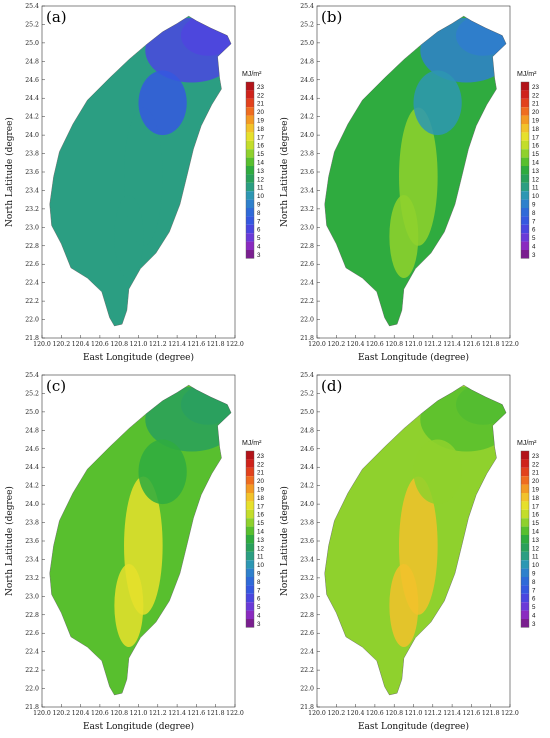  What do you see at coordinates (534, 213) in the screenshot?
I see `colorbar-label: 8` at bounding box center [534, 213].